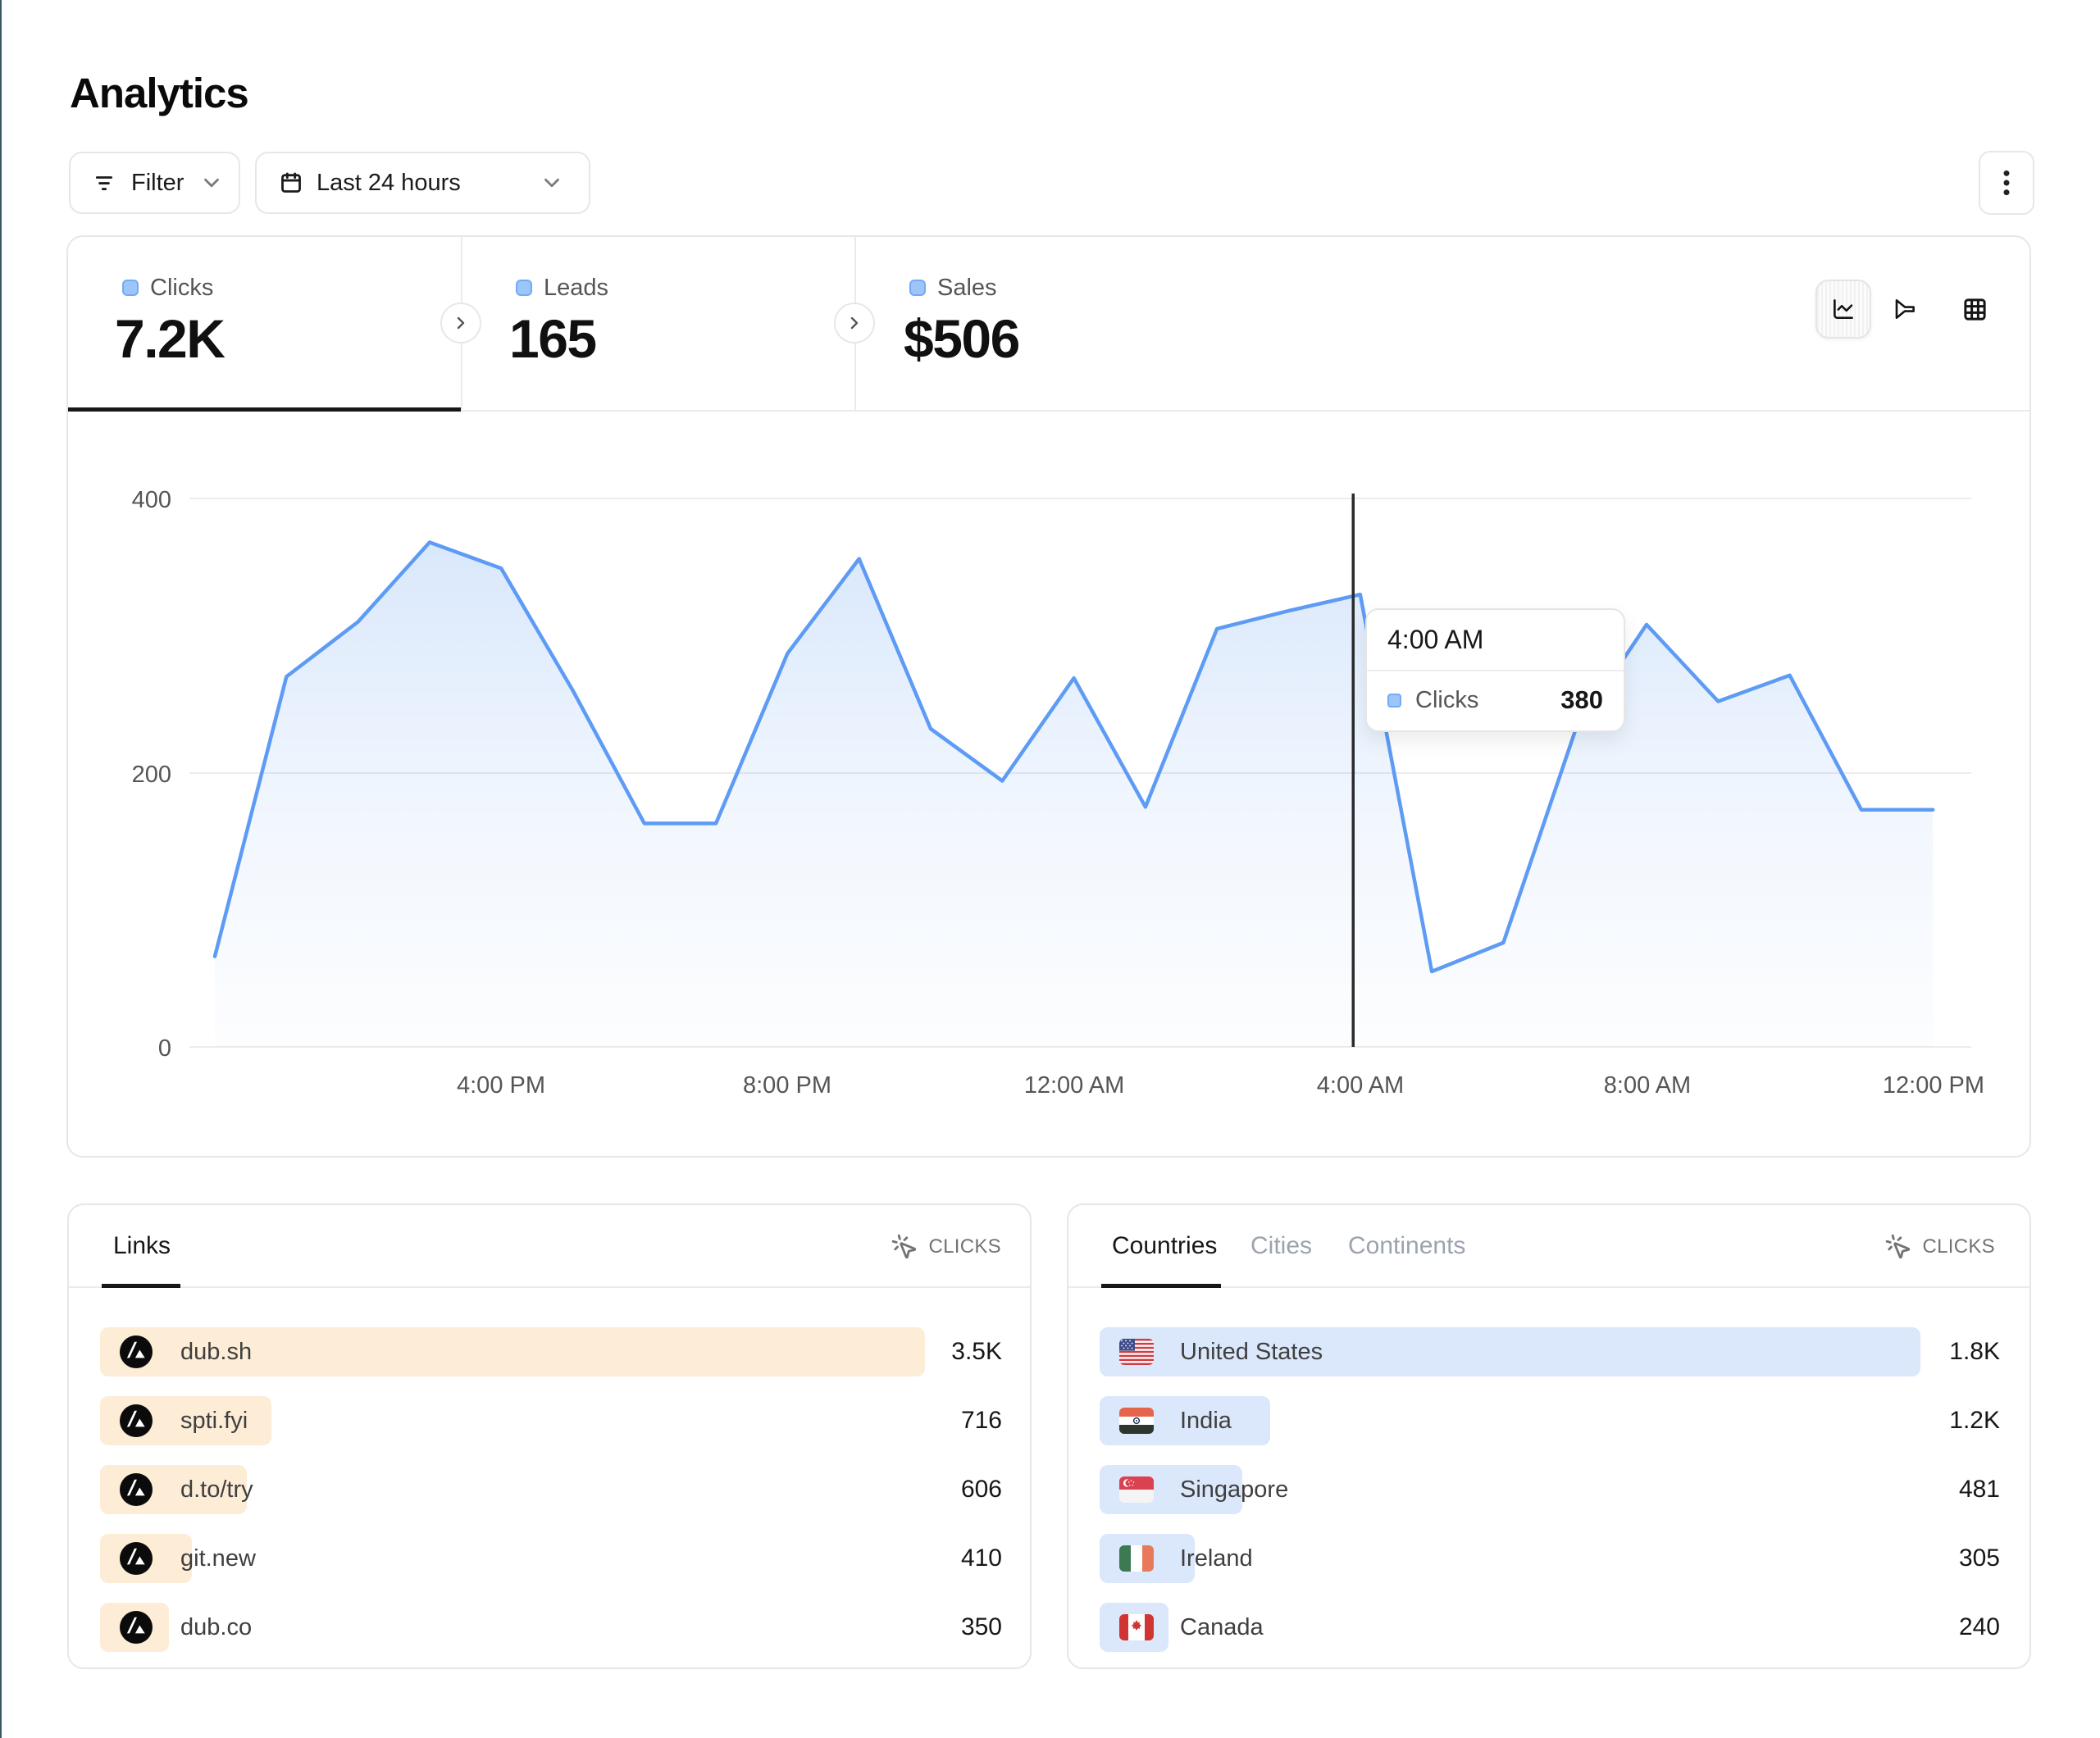 The height and width of the screenshot is (1738, 2100). Describe the element at coordinates (1933, 1085) in the screenshot. I see `svg-text: 12:00 PM` at that location.